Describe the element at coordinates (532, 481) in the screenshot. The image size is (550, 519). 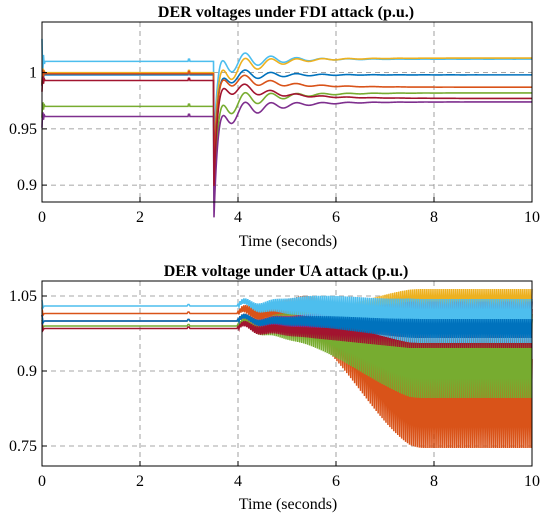
I see `ua-x-tick-label: 10` at that location.